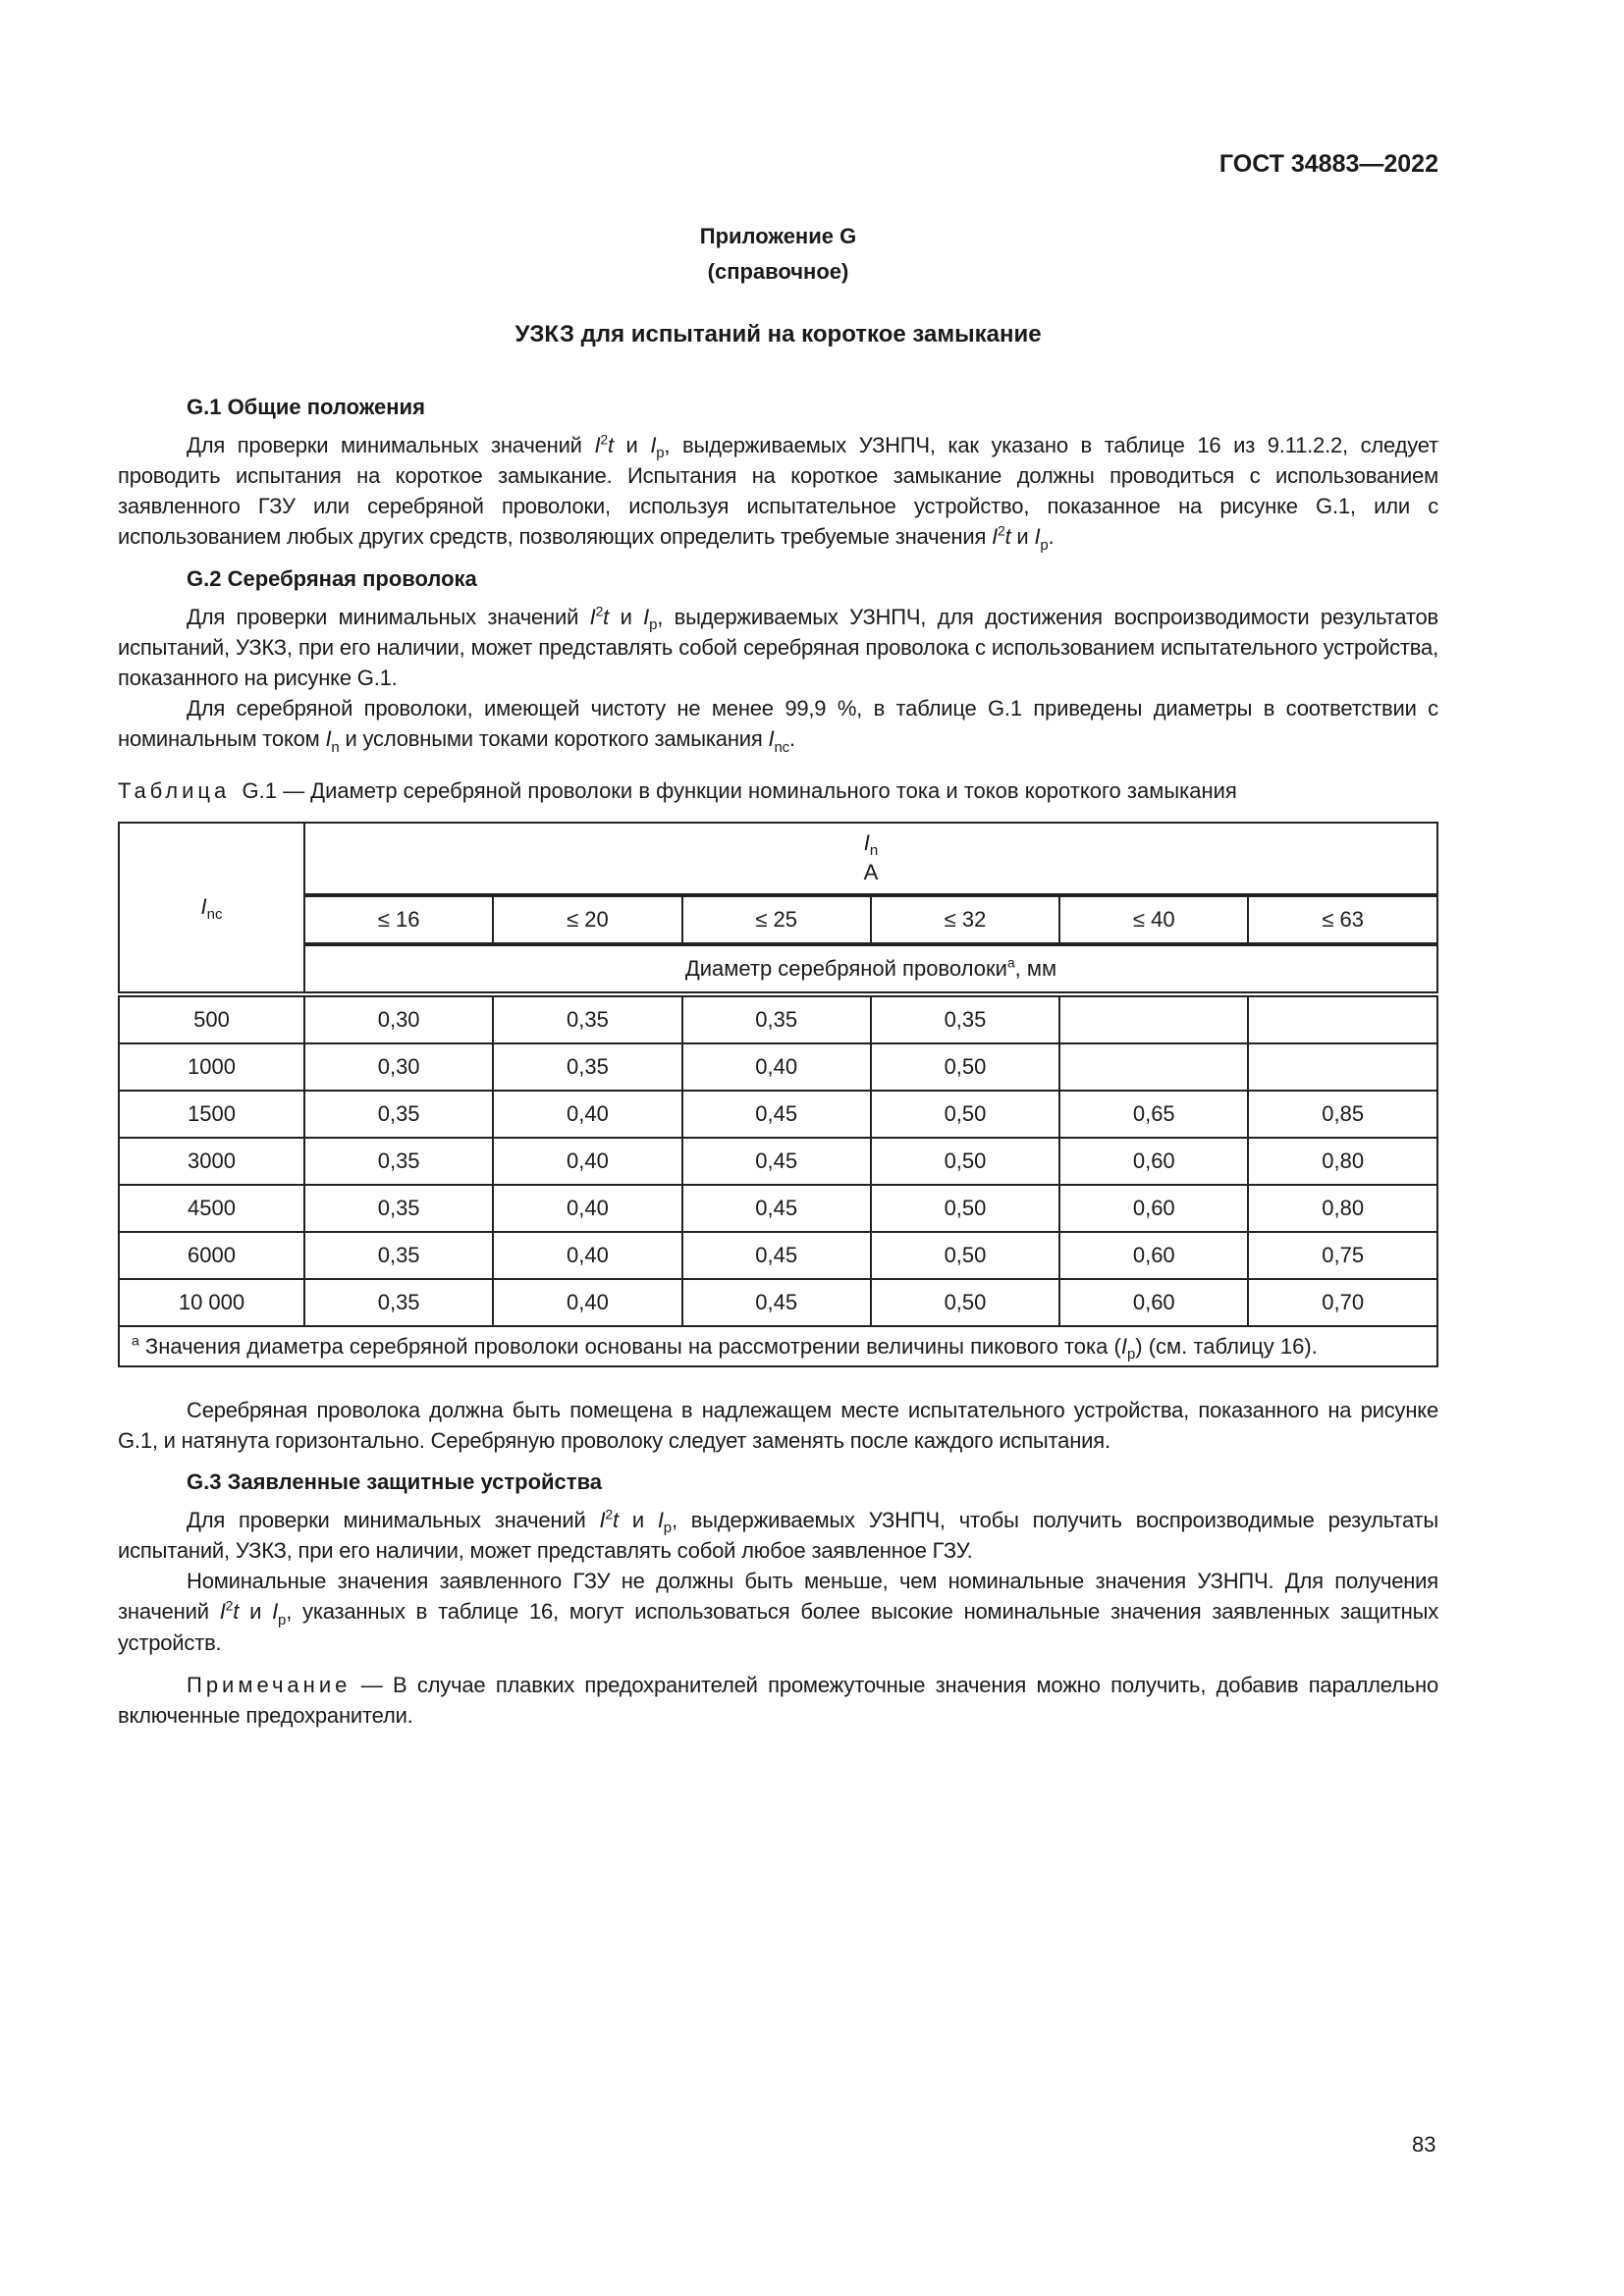 The width and height of the screenshot is (1624, 2296). I want to click on cell-inc: 6000, so click(211, 1255).